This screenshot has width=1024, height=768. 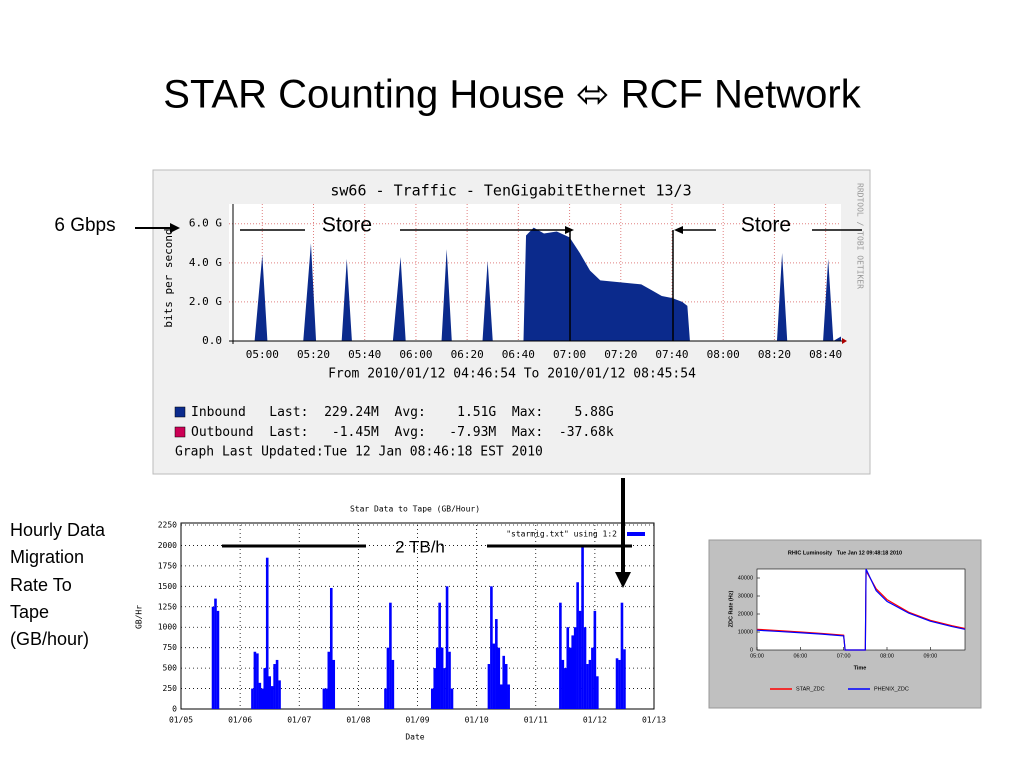 What do you see at coordinates (167, 586) in the screenshot?
I see `y-tick-label: 1500` at bounding box center [167, 586].